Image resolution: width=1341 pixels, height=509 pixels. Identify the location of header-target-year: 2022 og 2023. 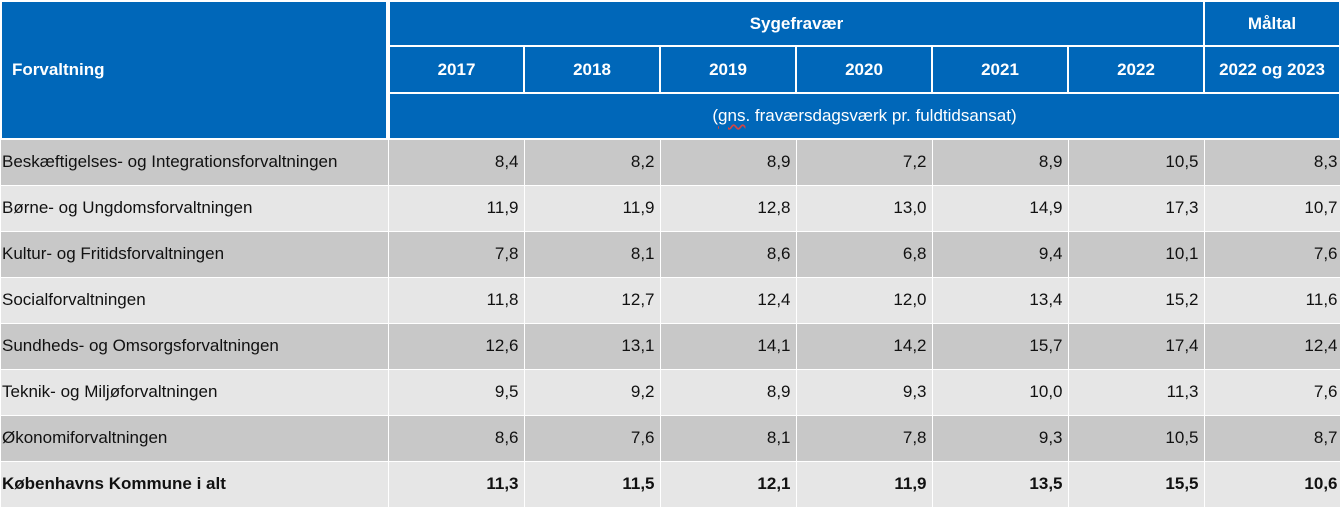
(1272, 69).